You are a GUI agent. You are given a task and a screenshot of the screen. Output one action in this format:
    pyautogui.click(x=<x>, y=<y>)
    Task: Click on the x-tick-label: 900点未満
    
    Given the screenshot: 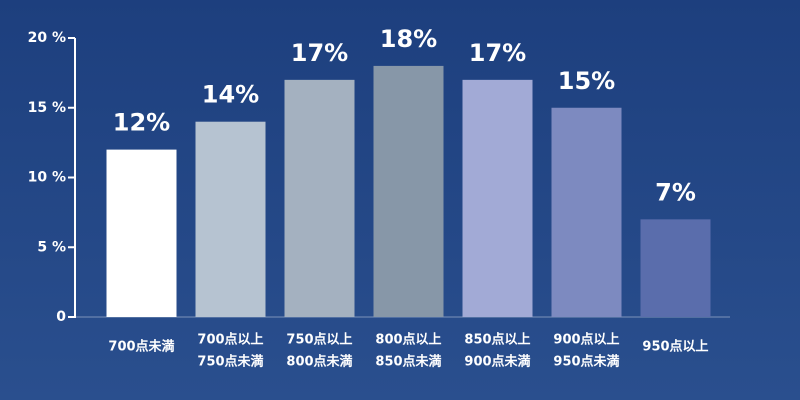 What is the action you would take?
    pyautogui.click(x=497, y=362)
    